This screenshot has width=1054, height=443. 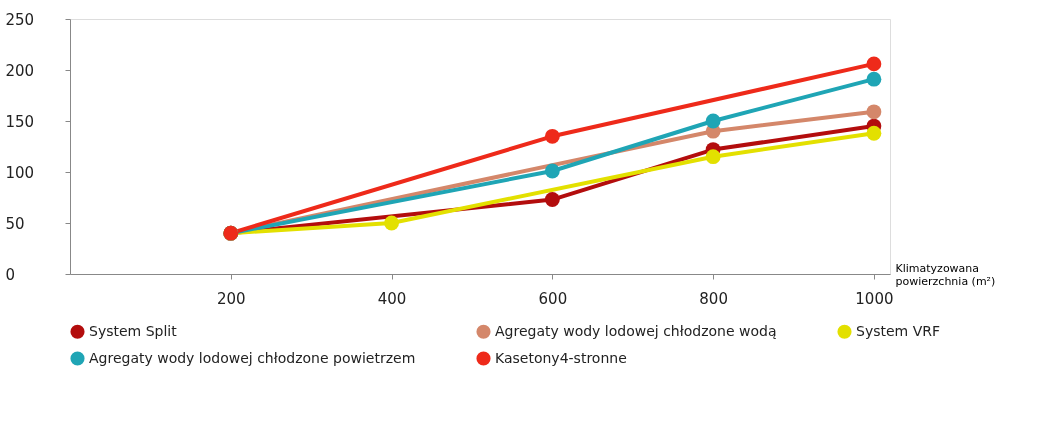 What do you see at coordinates (20, 19) in the screenshot?
I see `y-tick-label: 250` at bounding box center [20, 19].